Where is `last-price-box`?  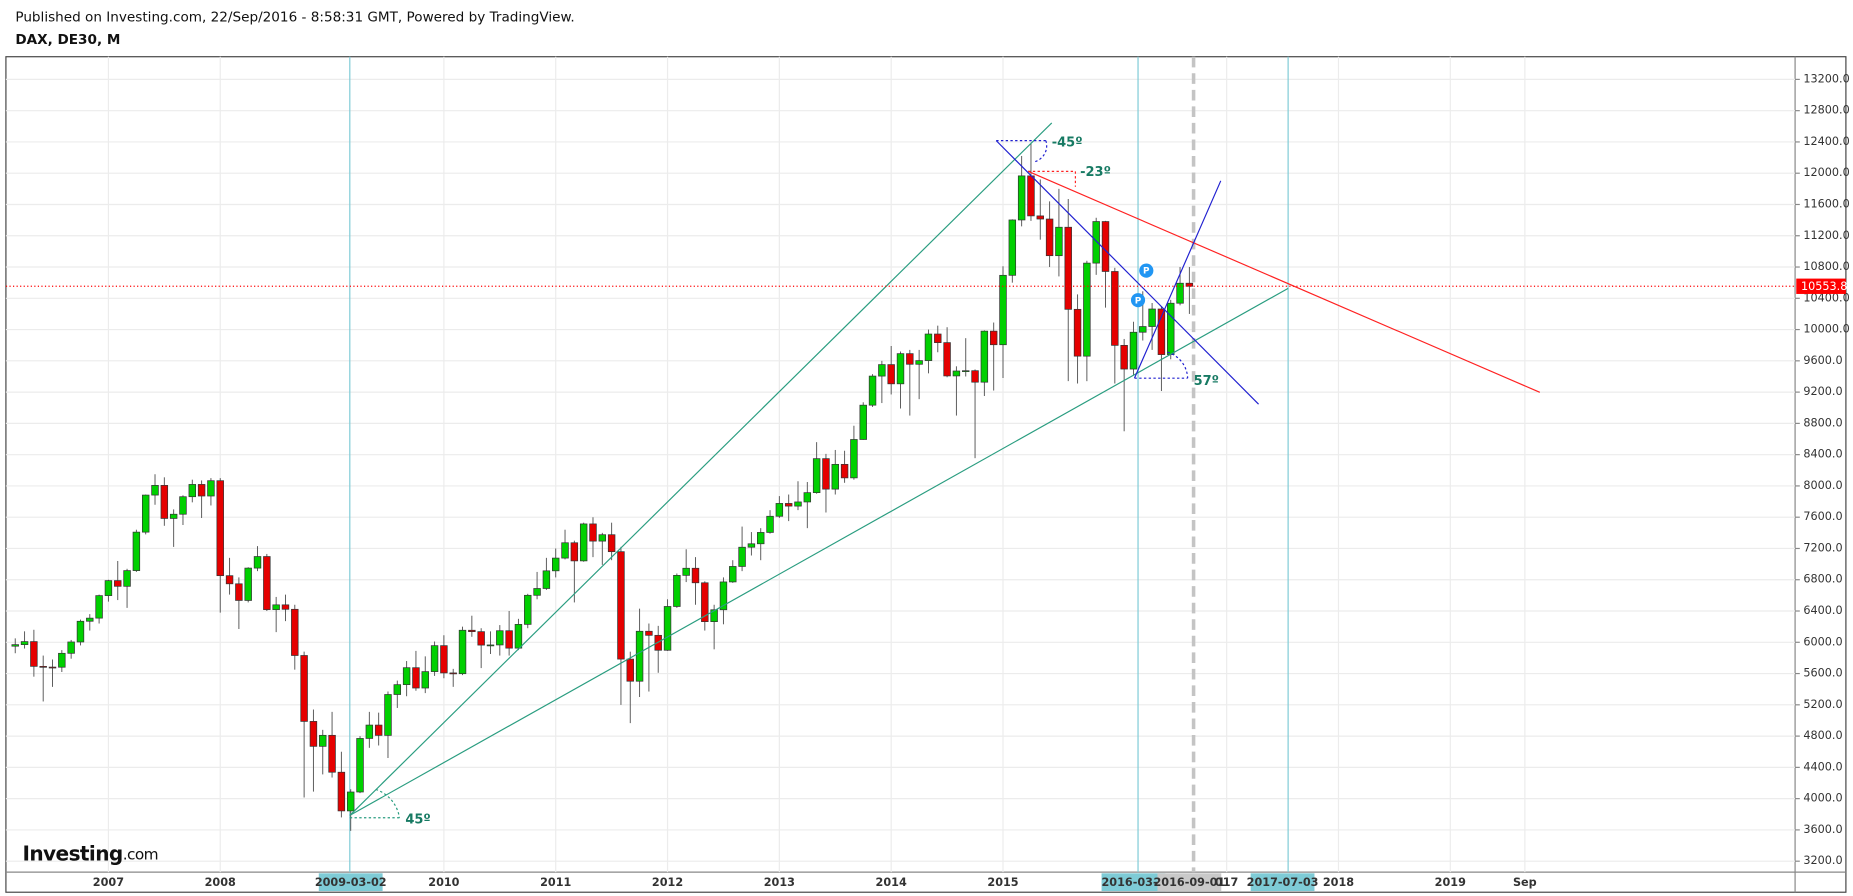
last-price-box is located at coordinates (1821, 286).